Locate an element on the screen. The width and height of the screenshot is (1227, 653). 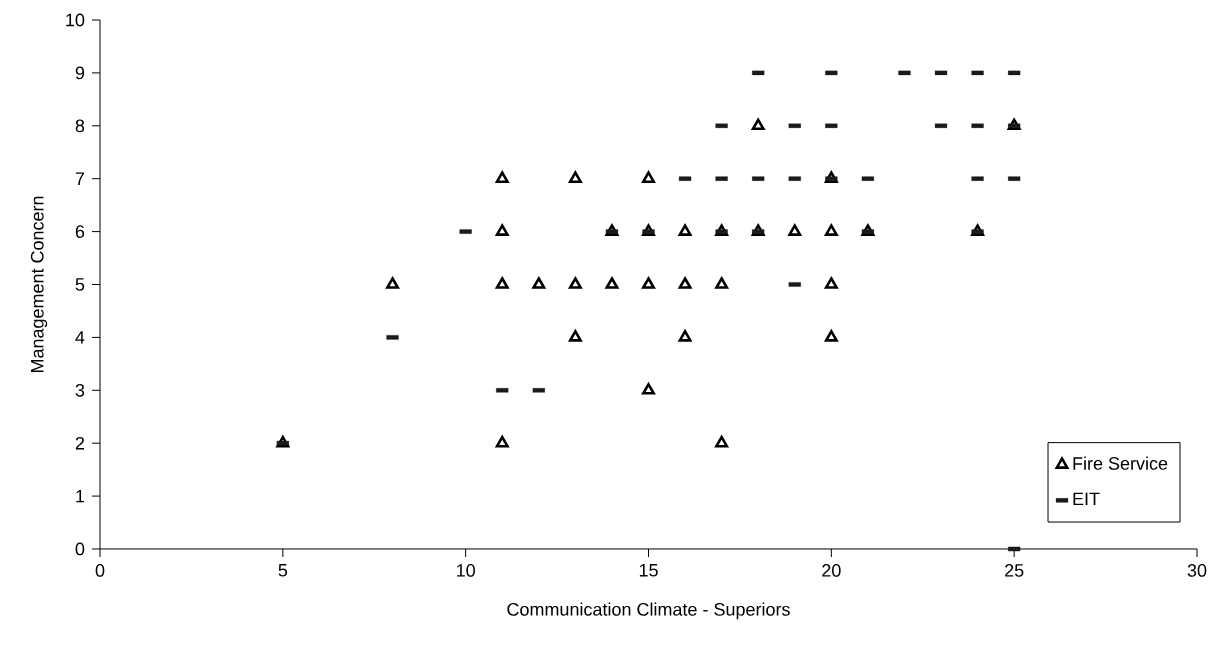
y-tick-label: 5 is located at coordinates (80, 284).